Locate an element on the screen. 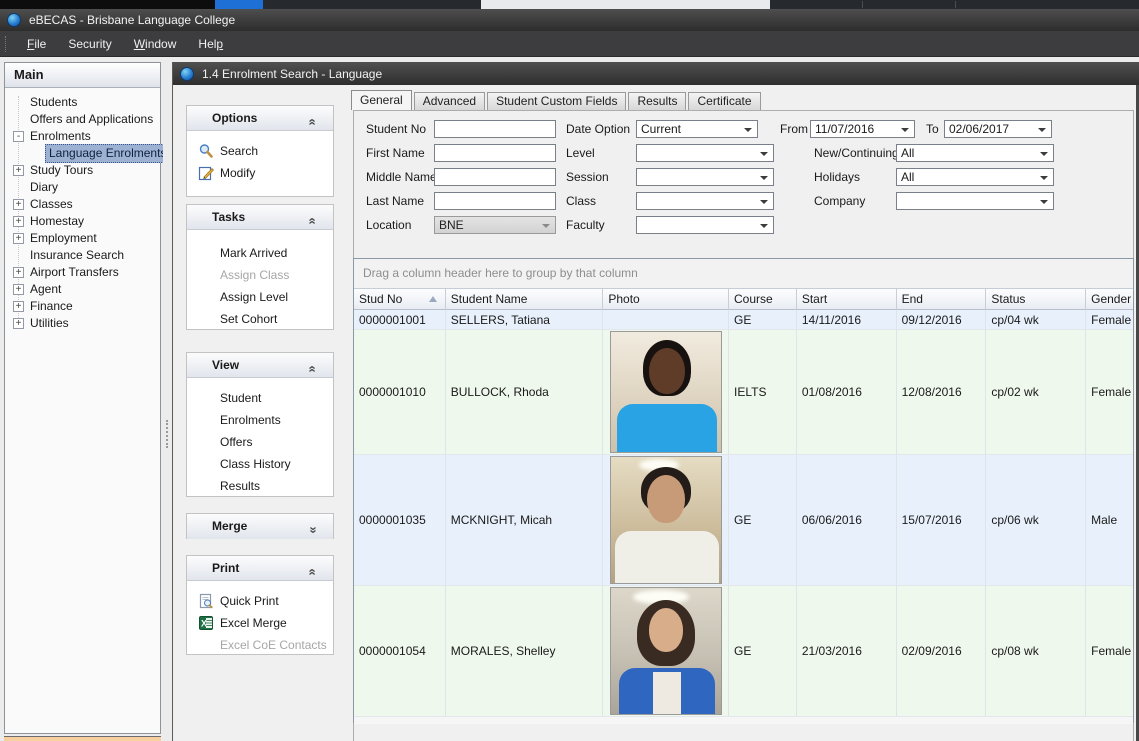 The image size is (1139, 741). sidebar-splitter is located at coordinates (167, 401).